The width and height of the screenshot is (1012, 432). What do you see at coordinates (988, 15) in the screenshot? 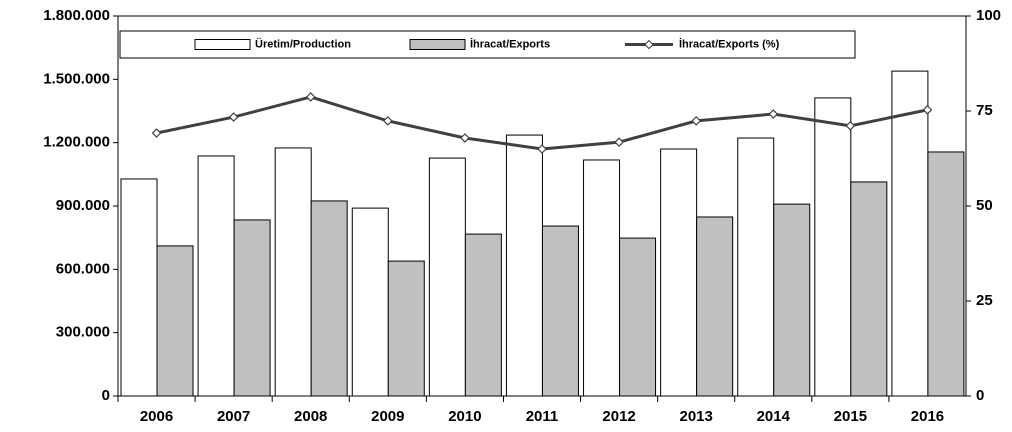
I see `y2-tick-label: 100` at bounding box center [988, 15].